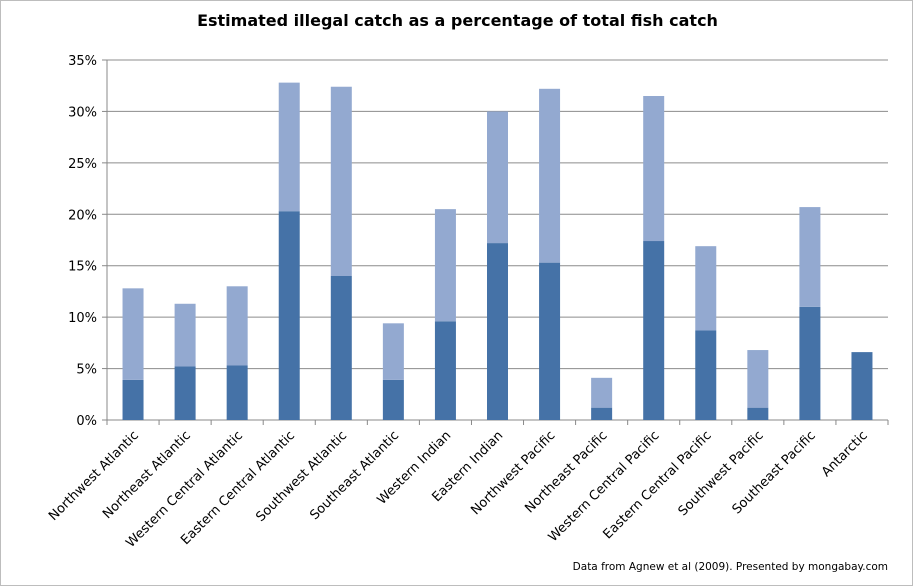 Image resolution: width=913 pixels, height=586 pixels. What do you see at coordinates (86, 421) in the screenshot?
I see `y-tick-label: 0%` at bounding box center [86, 421].